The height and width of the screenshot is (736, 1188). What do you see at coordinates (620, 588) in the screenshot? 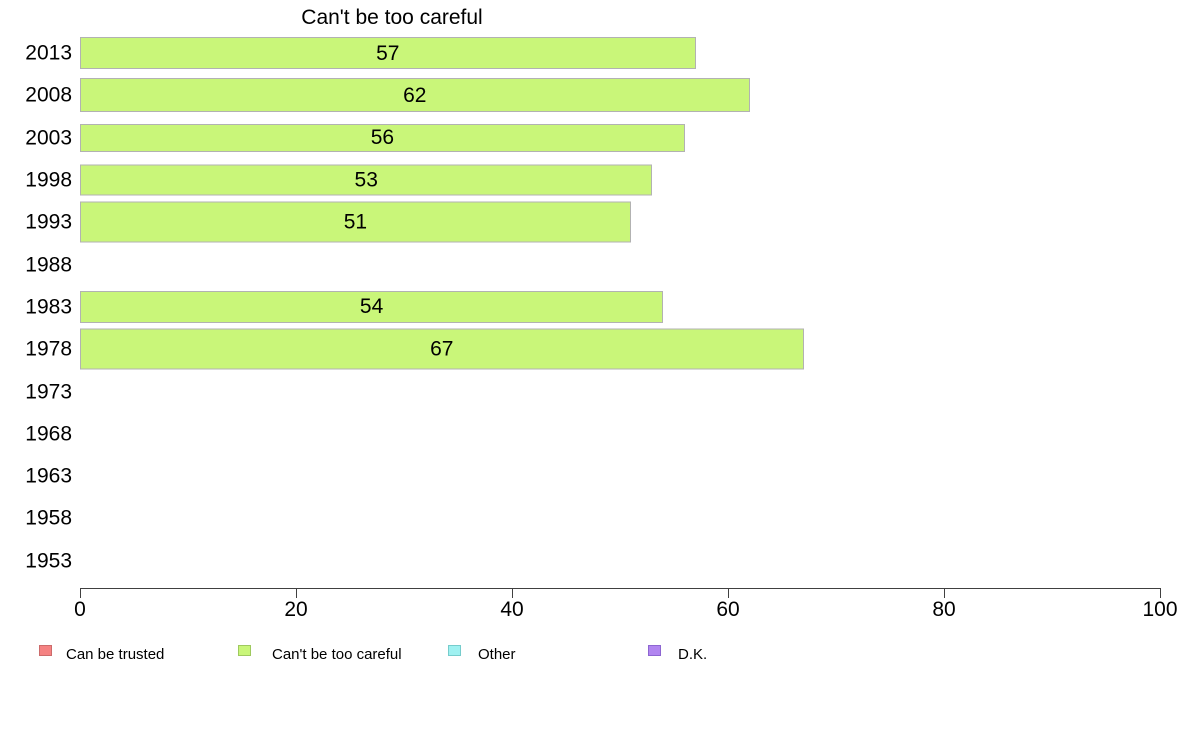
I see `x-axis-line` at bounding box center [620, 588].